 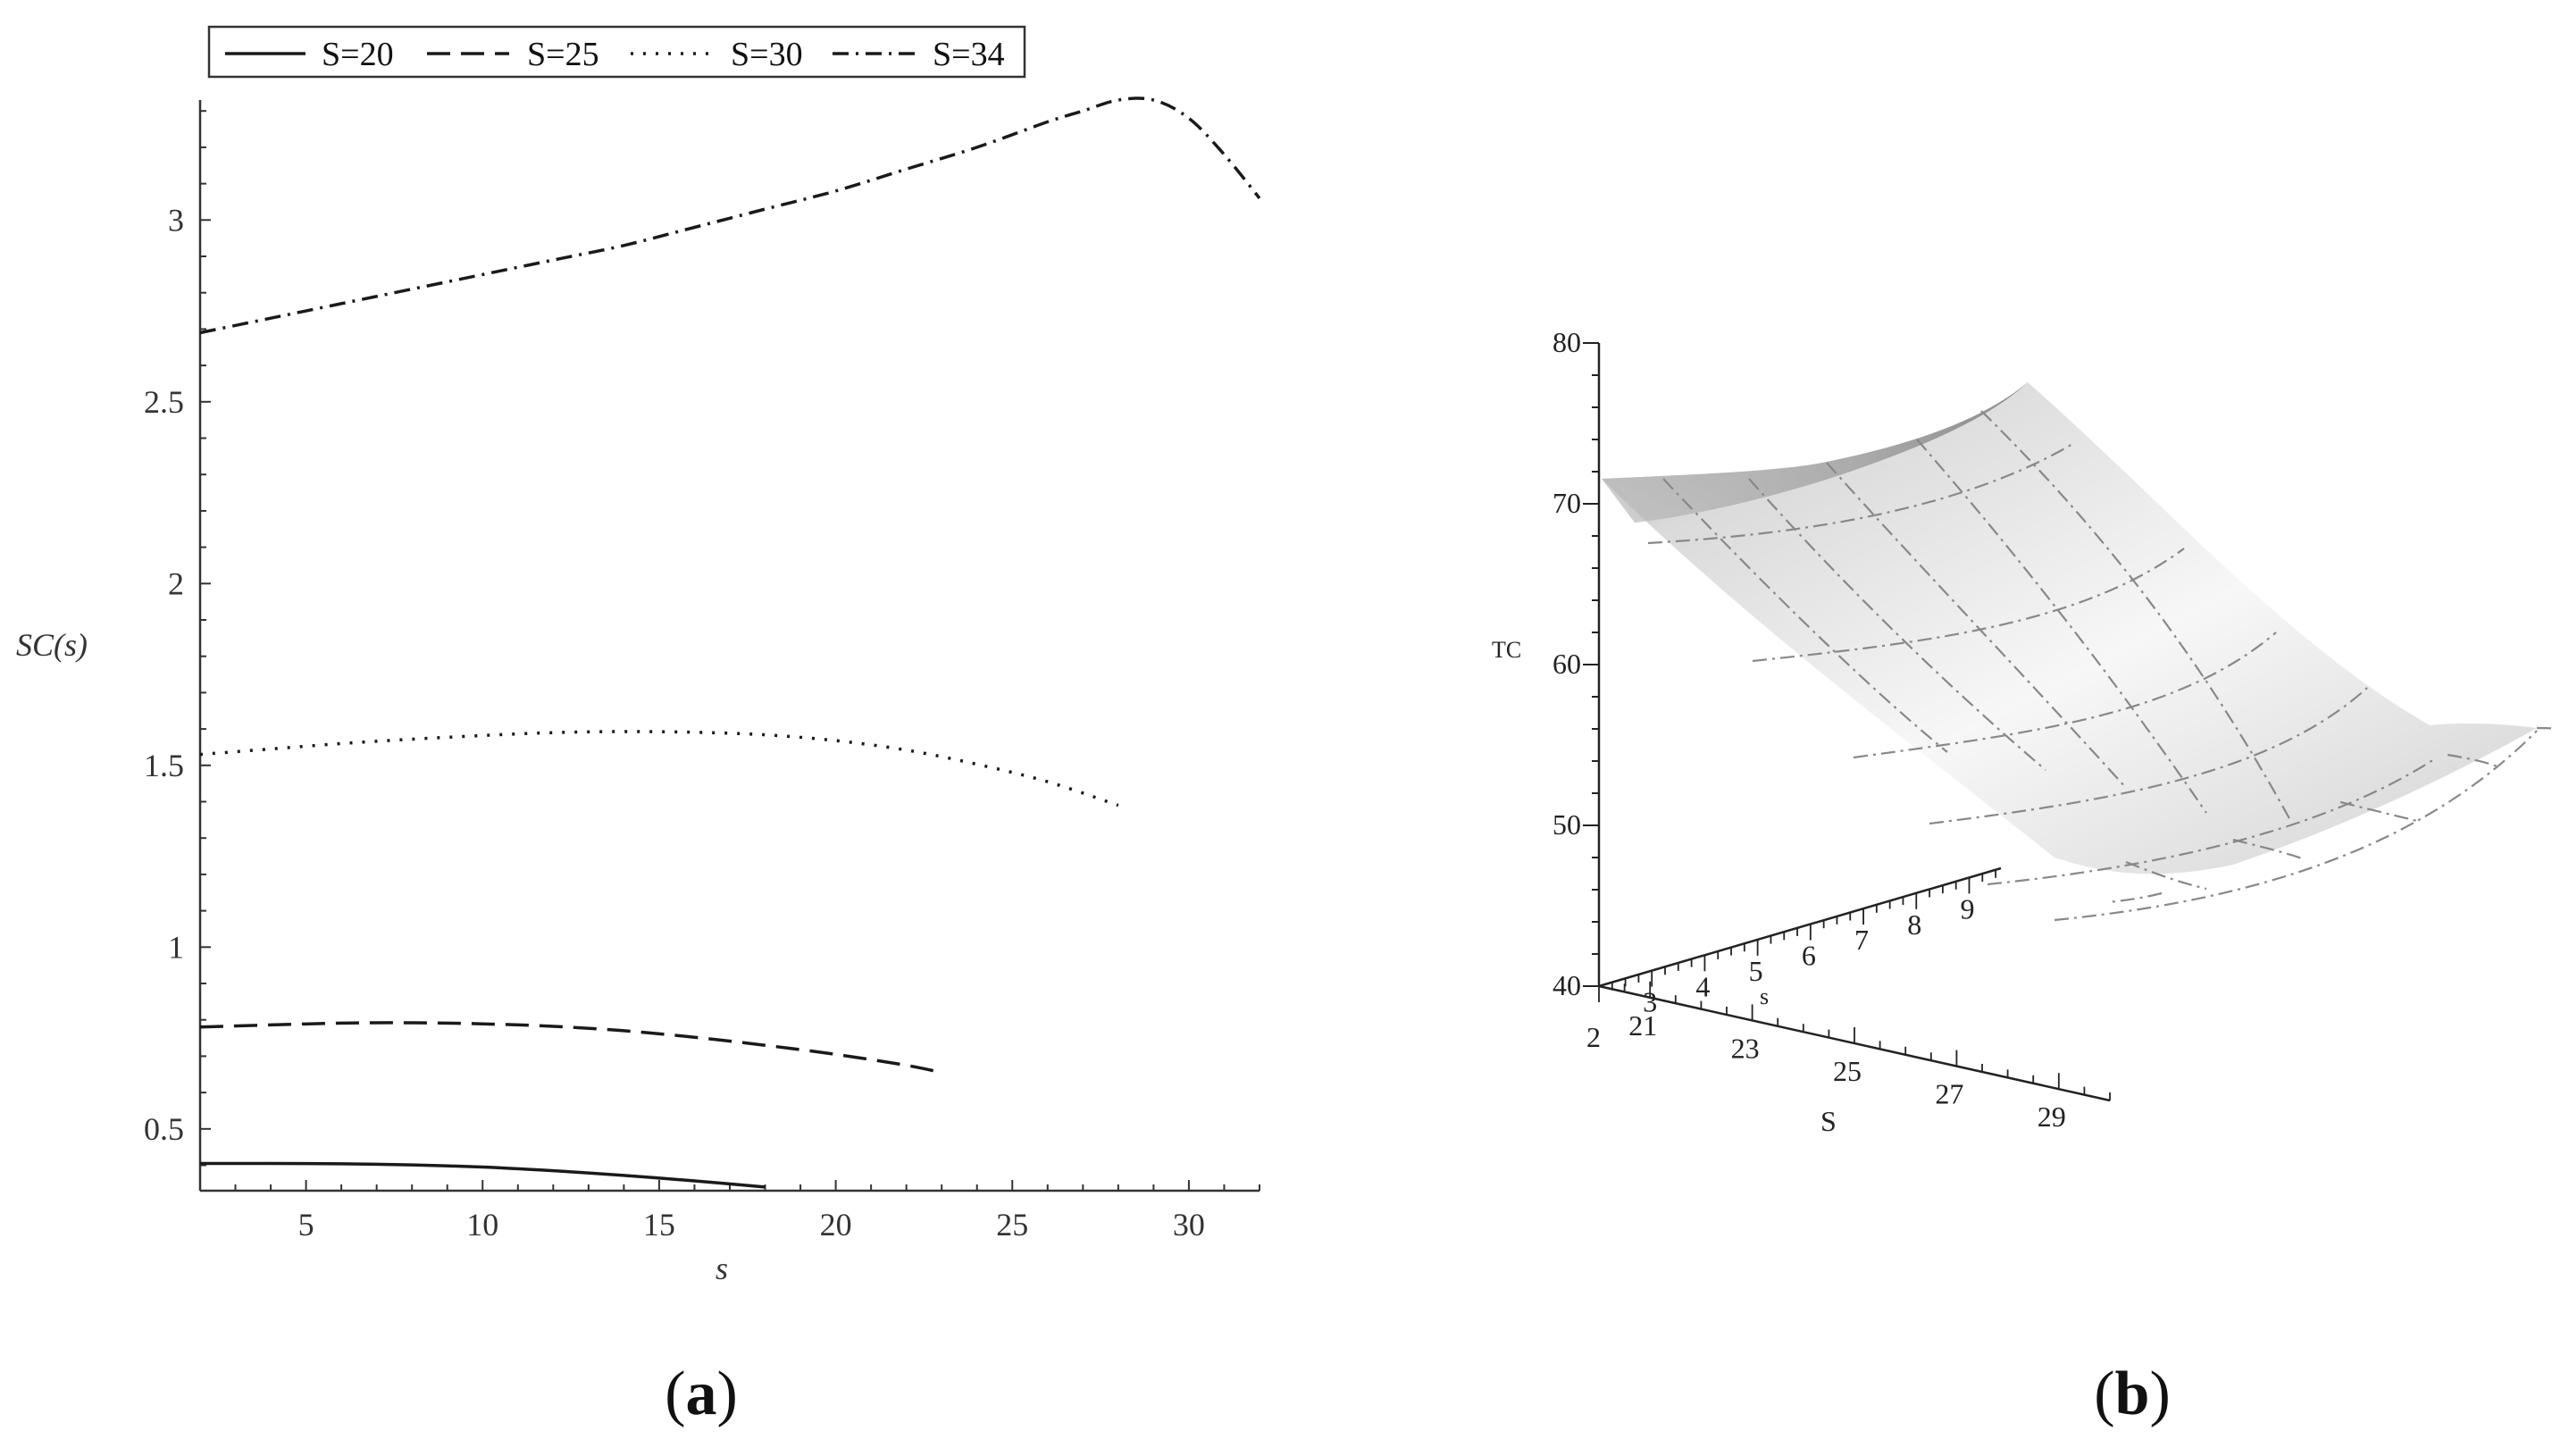 What do you see at coordinates (730, 215) in the screenshot?
I see `series-line-s34` at bounding box center [730, 215].